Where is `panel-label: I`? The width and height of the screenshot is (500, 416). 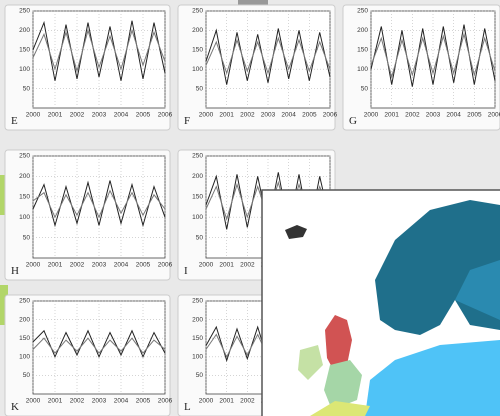
panel-label: I is located at coordinates (186, 271).